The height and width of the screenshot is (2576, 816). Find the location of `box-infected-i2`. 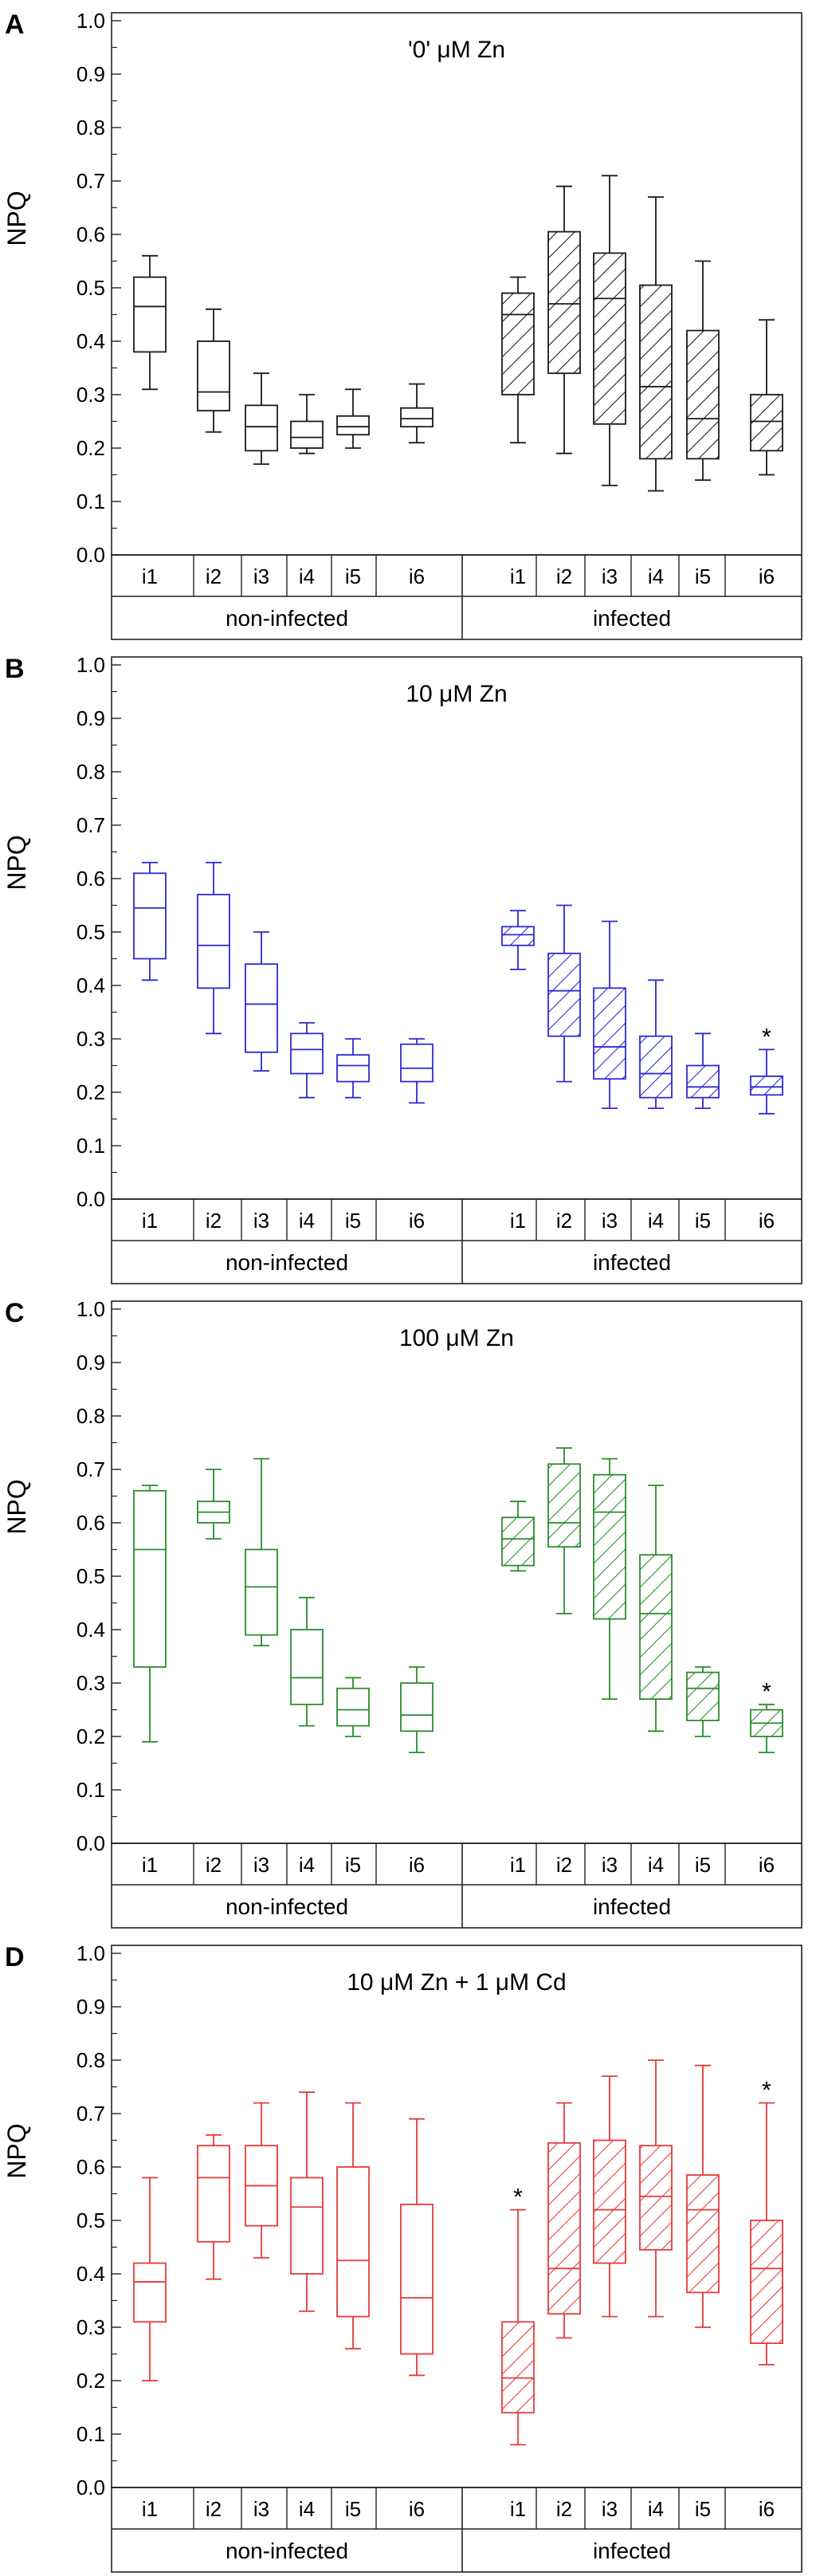

box-infected-i2 is located at coordinates (564, 2221).